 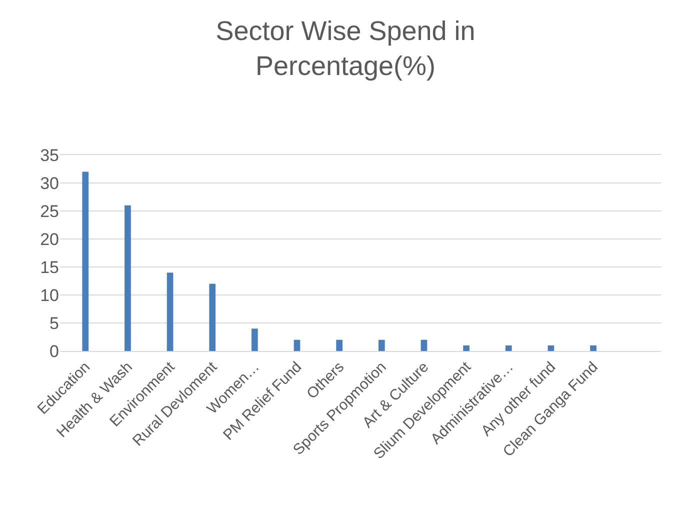 I want to click on y-tick-label: 0, so click(x=54, y=351).